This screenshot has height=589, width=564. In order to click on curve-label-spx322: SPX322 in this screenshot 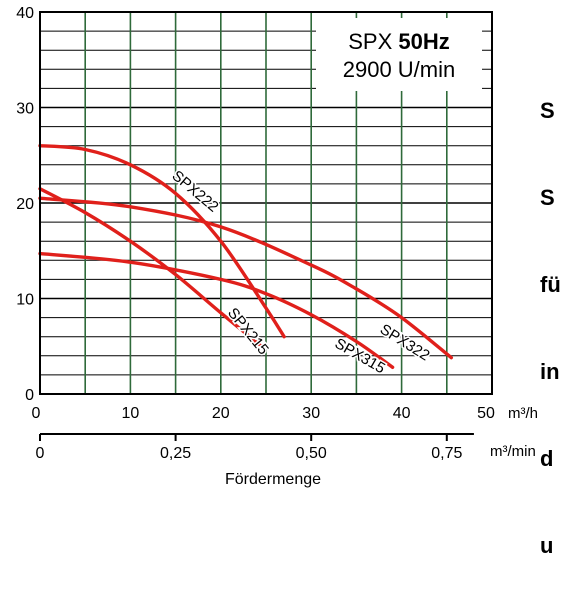, I will do `click(405, 343)`.